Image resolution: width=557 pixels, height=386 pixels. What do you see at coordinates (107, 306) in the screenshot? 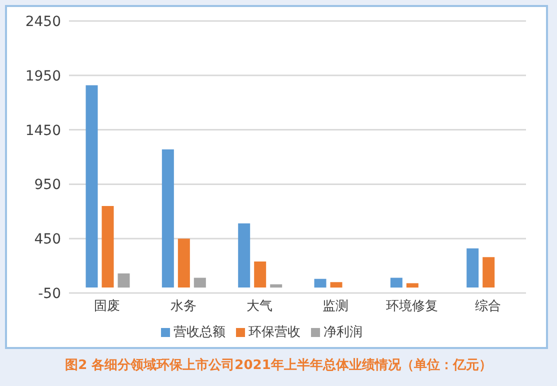
I see `x-tick-label: 固废` at bounding box center [107, 306].